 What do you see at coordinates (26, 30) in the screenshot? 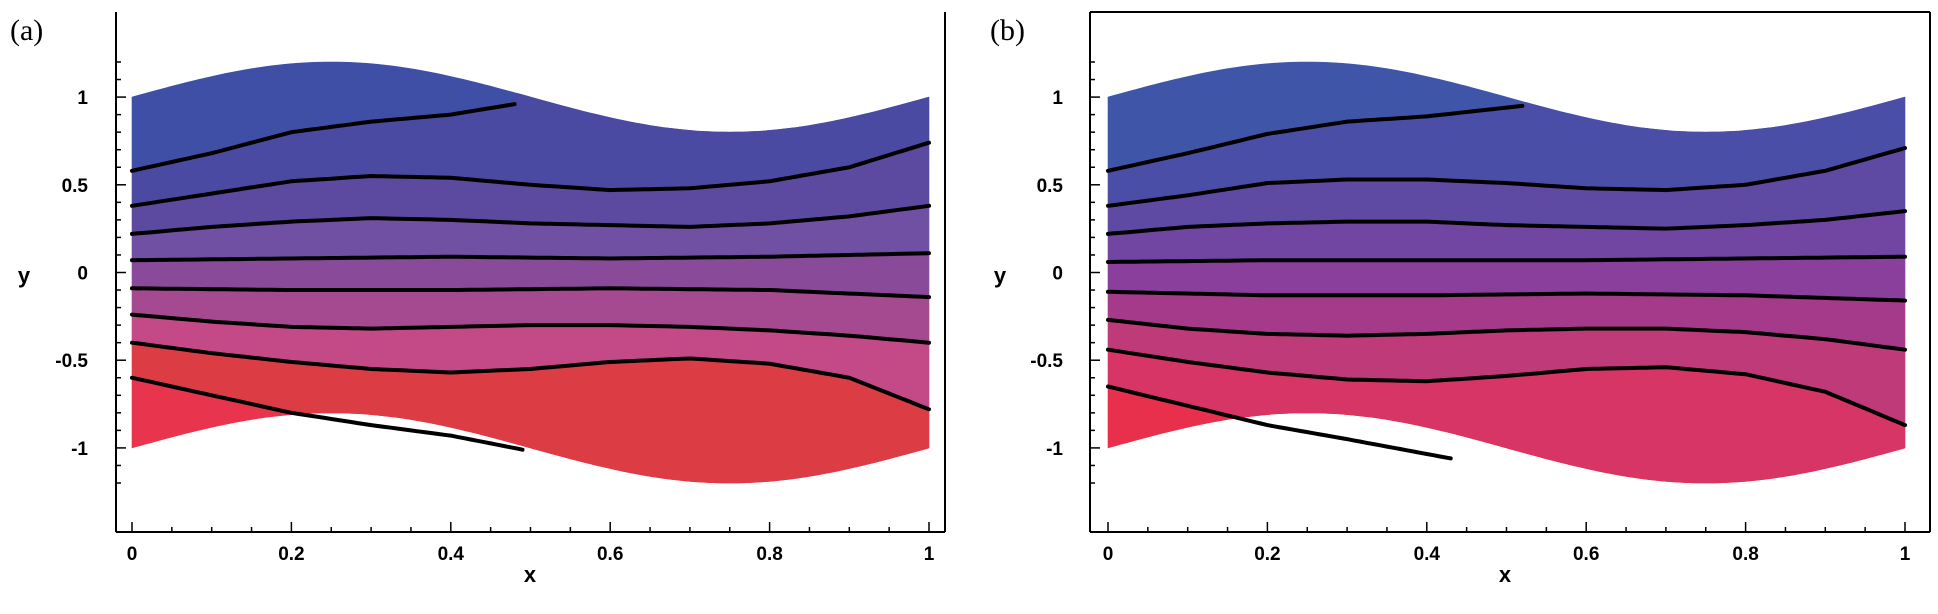
I see `panel-label: (a)` at bounding box center [26, 30].